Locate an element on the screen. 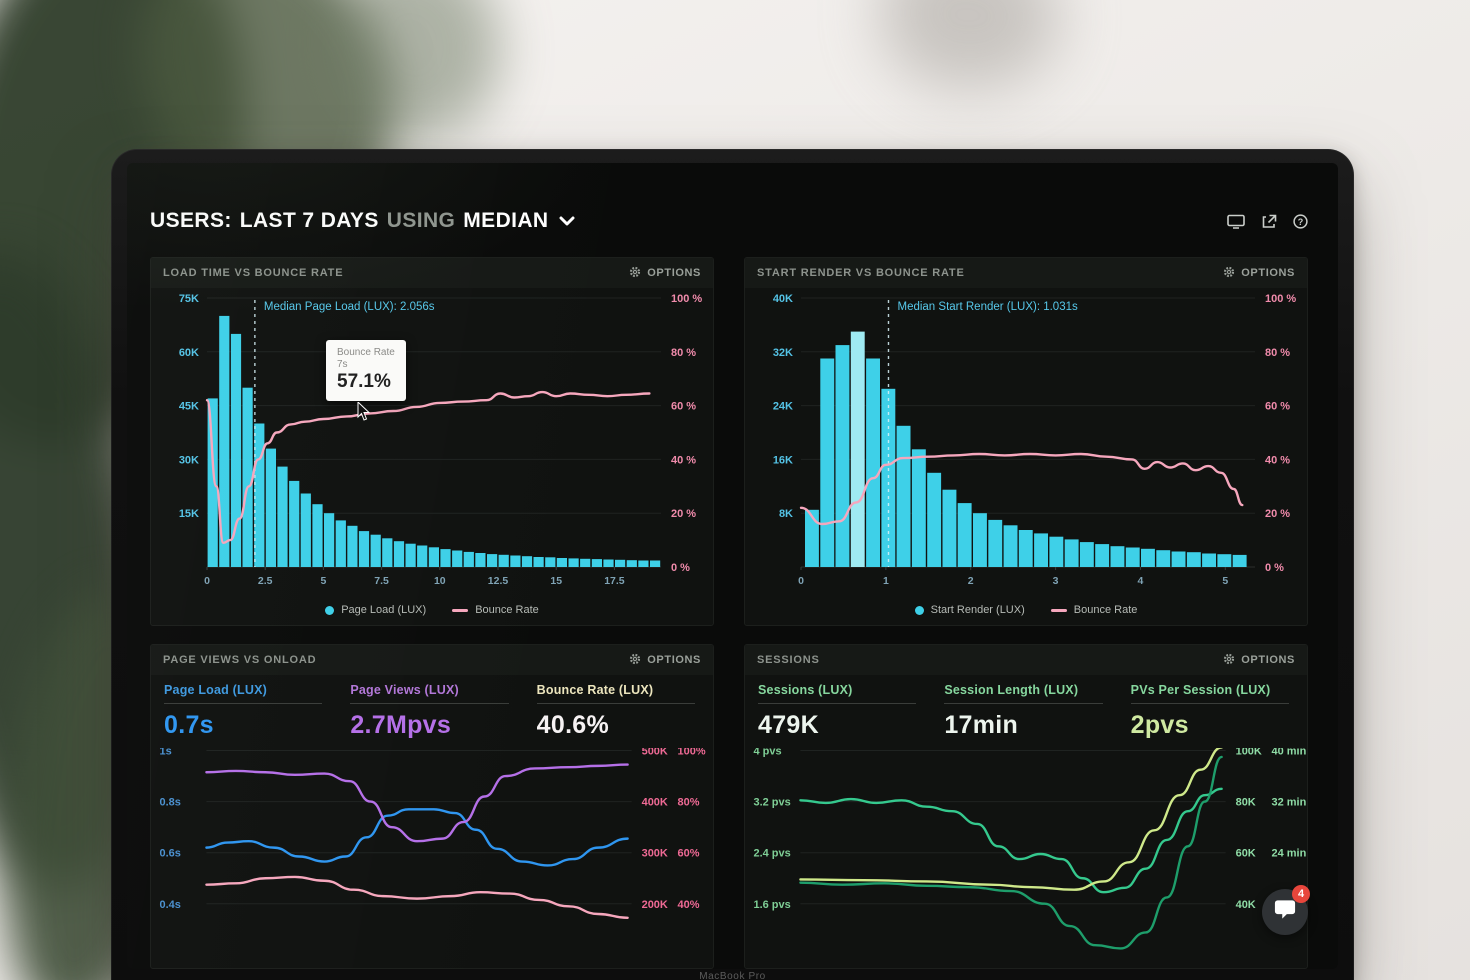 The image size is (1470, 980). svg-text: 500K is located at coordinates (655, 753).